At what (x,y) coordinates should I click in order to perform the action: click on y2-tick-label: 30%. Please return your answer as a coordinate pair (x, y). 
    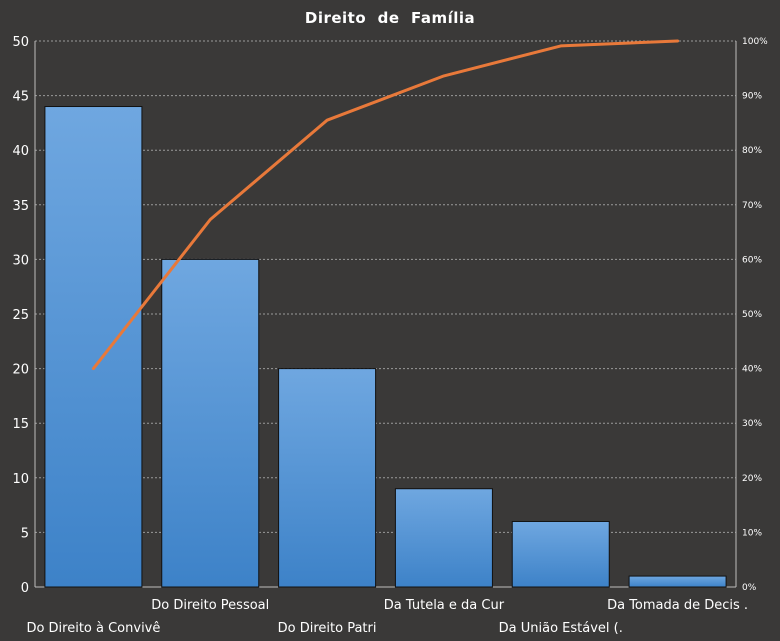
    Looking at the image, I should click on (752, 424).